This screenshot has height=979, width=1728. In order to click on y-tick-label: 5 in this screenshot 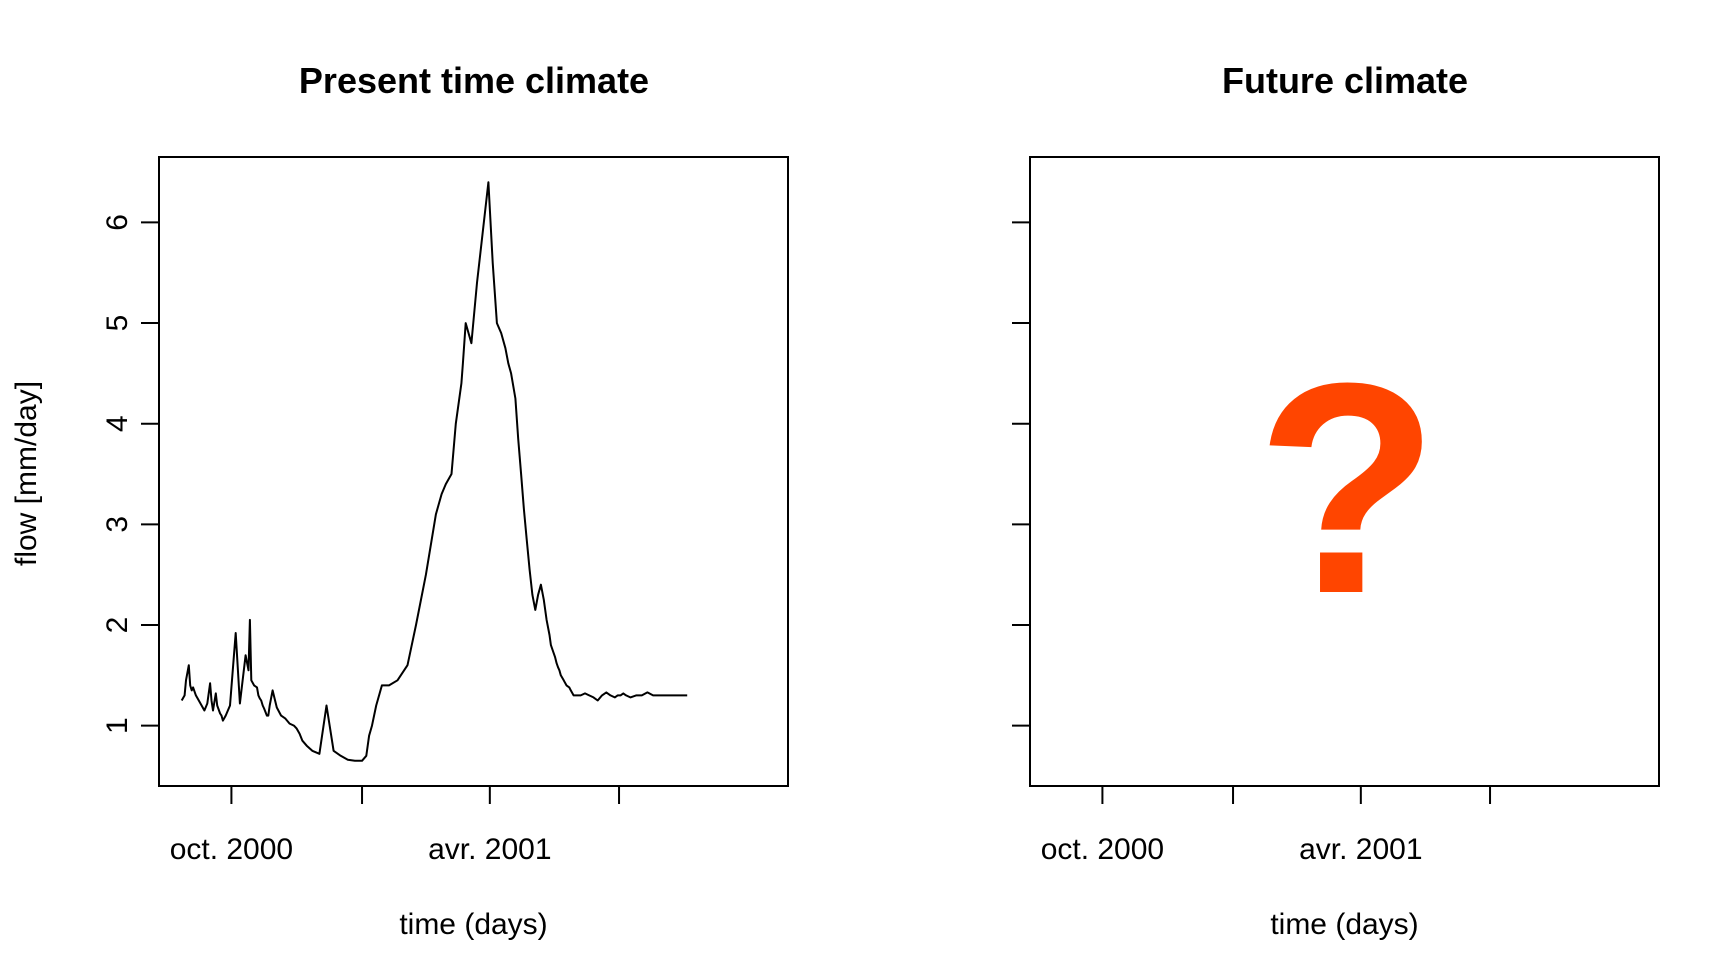, I will do `click(117, 323)`.